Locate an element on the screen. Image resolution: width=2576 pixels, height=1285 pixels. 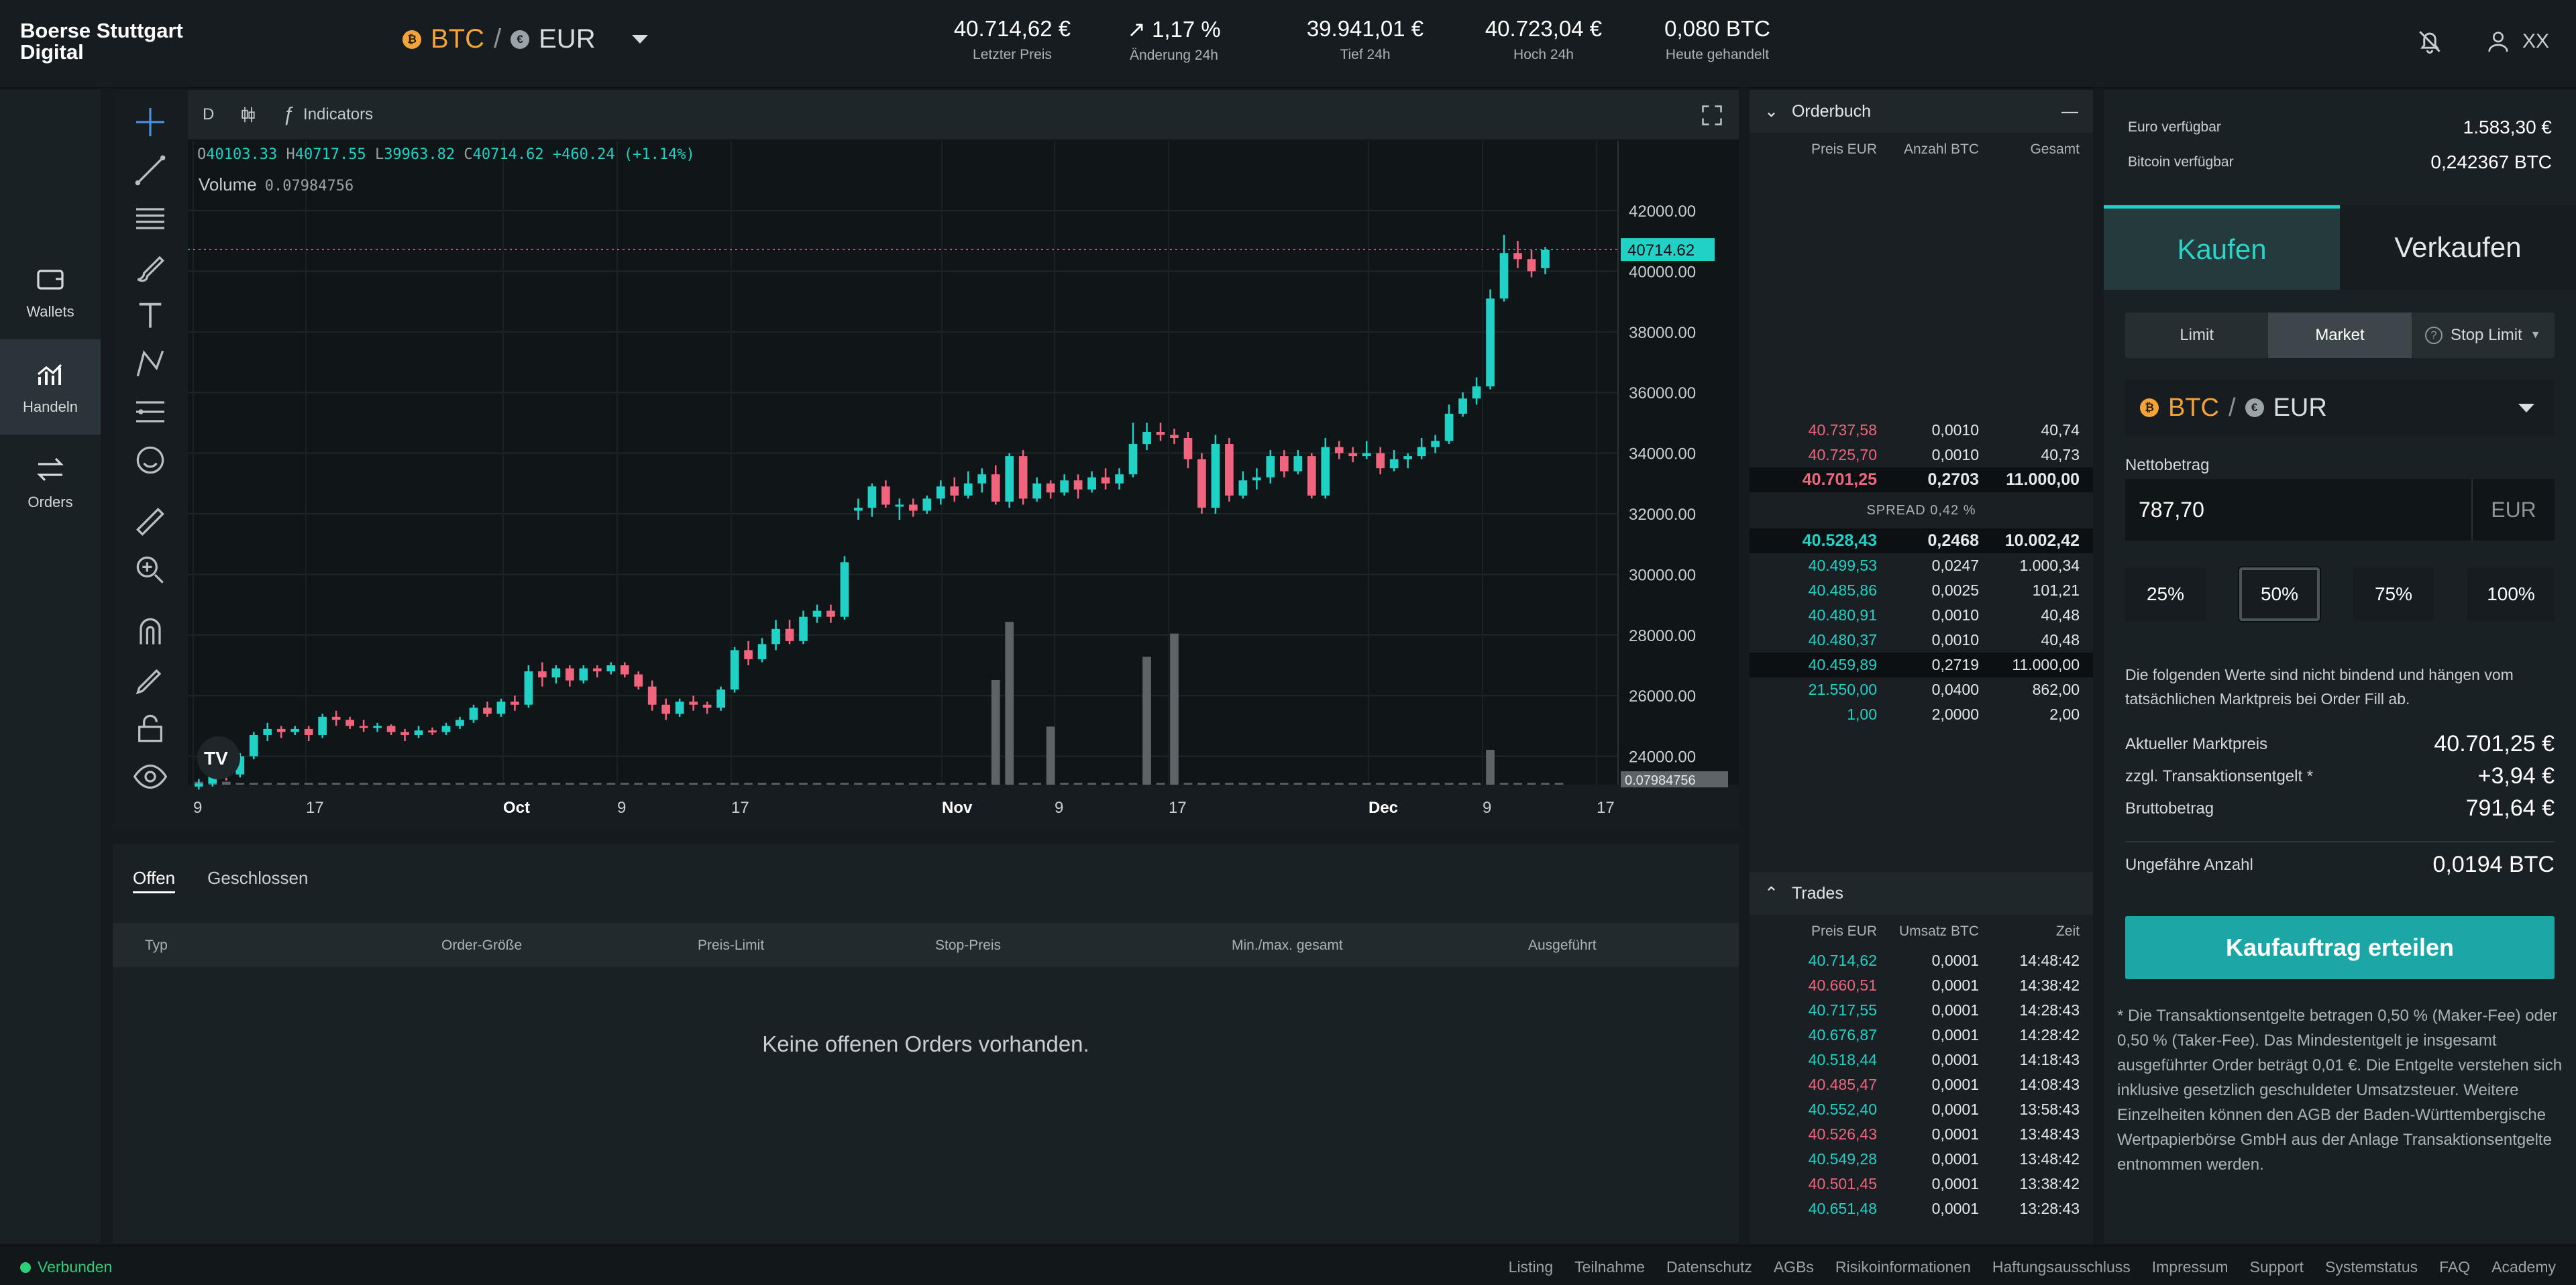
best-ask-row: 40.701,25 0,2703 11.000,00 is located at coordinates (1921, 479).